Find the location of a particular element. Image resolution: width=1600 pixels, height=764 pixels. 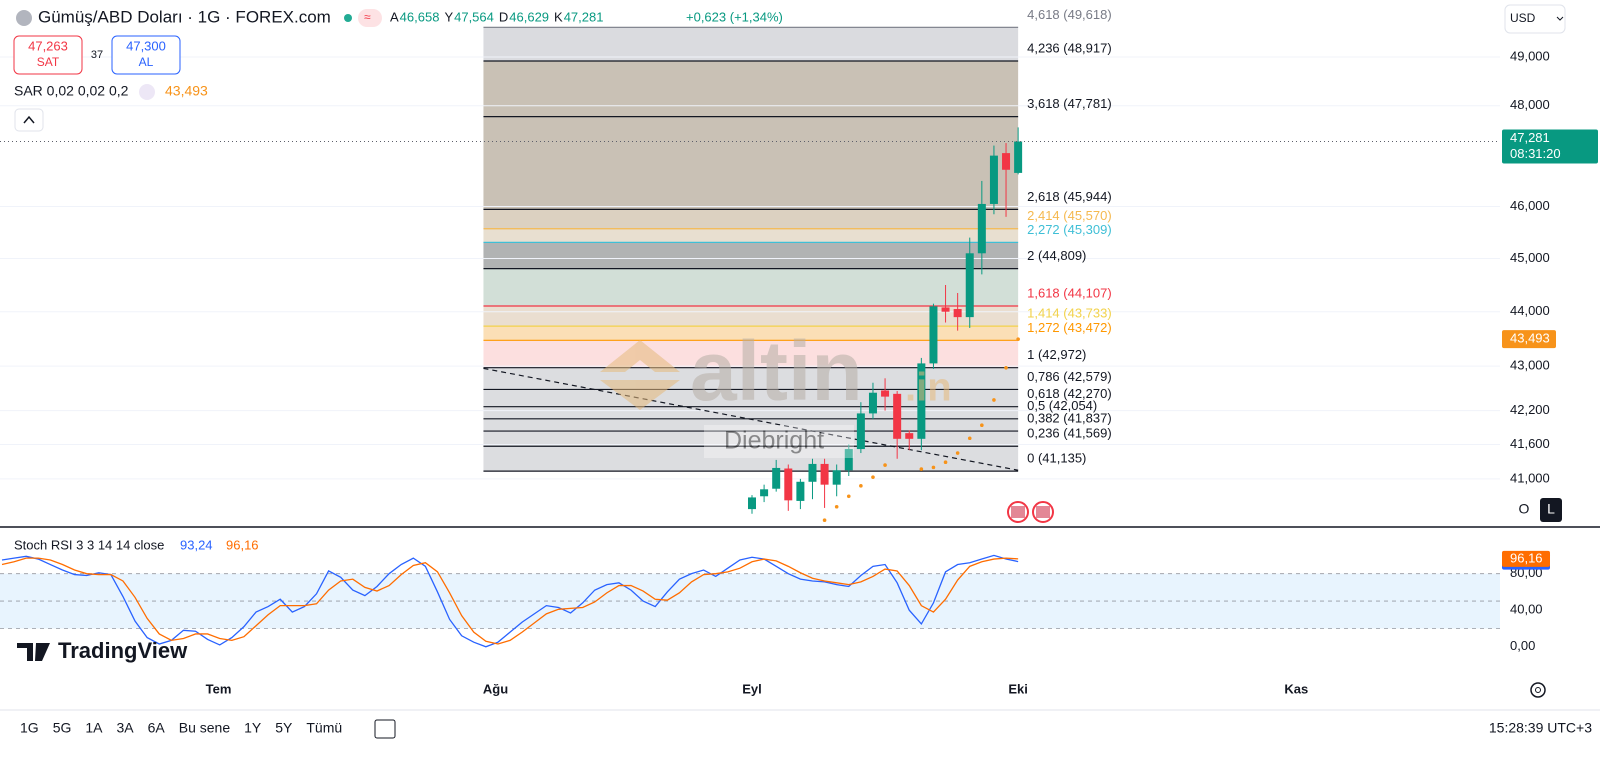

range-button: 1Y is located at coordinates (253, 728).